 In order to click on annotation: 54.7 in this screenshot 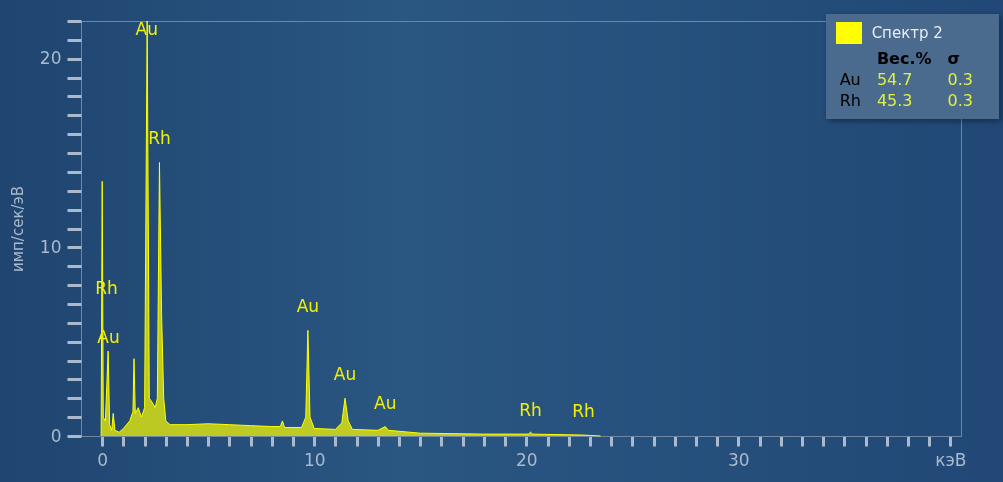, I will do `click(894, 79)`.